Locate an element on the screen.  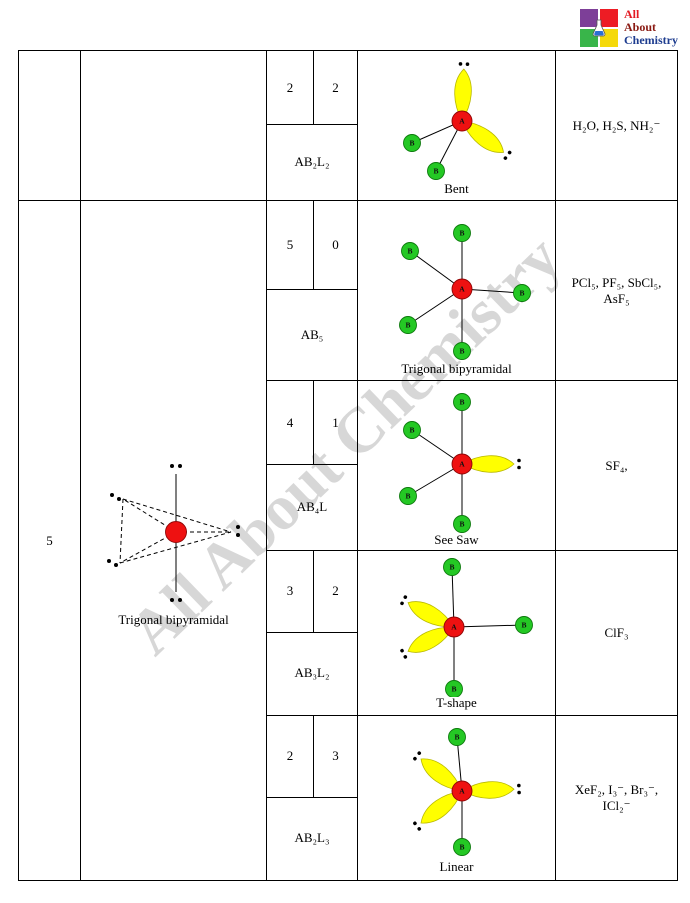
trigonal-bipyramidal-diagram: A B B B B is located at coordinates (464, 291).